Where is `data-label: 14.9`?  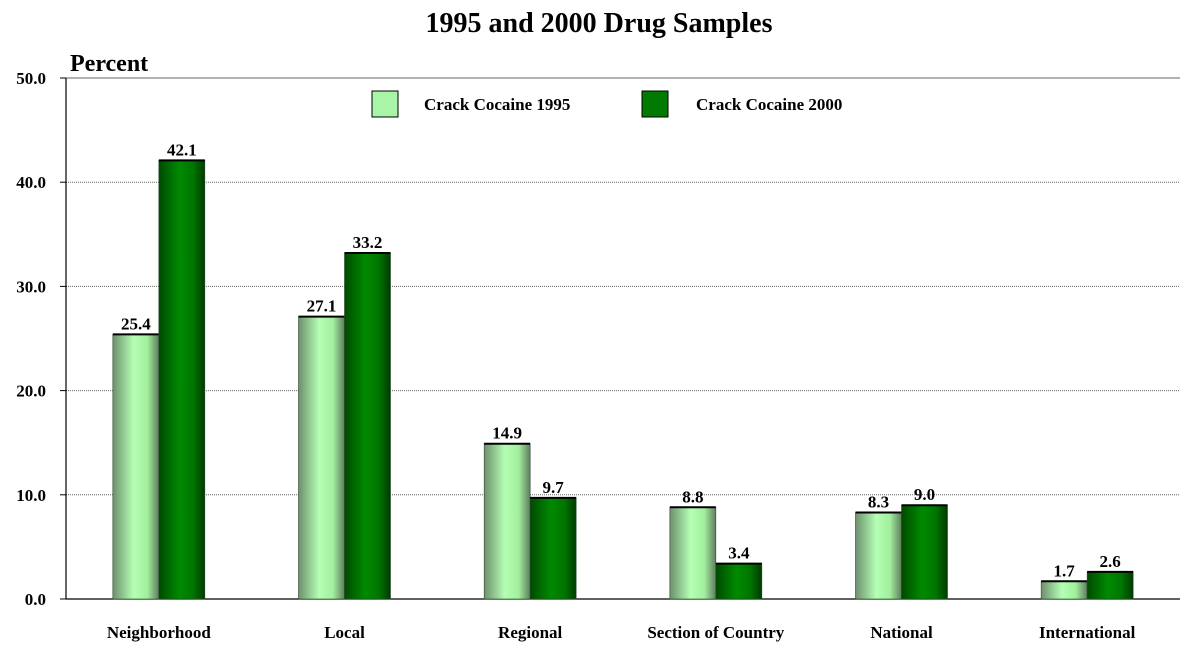
data-label: 14.9 is located at coordinates (507, 433).